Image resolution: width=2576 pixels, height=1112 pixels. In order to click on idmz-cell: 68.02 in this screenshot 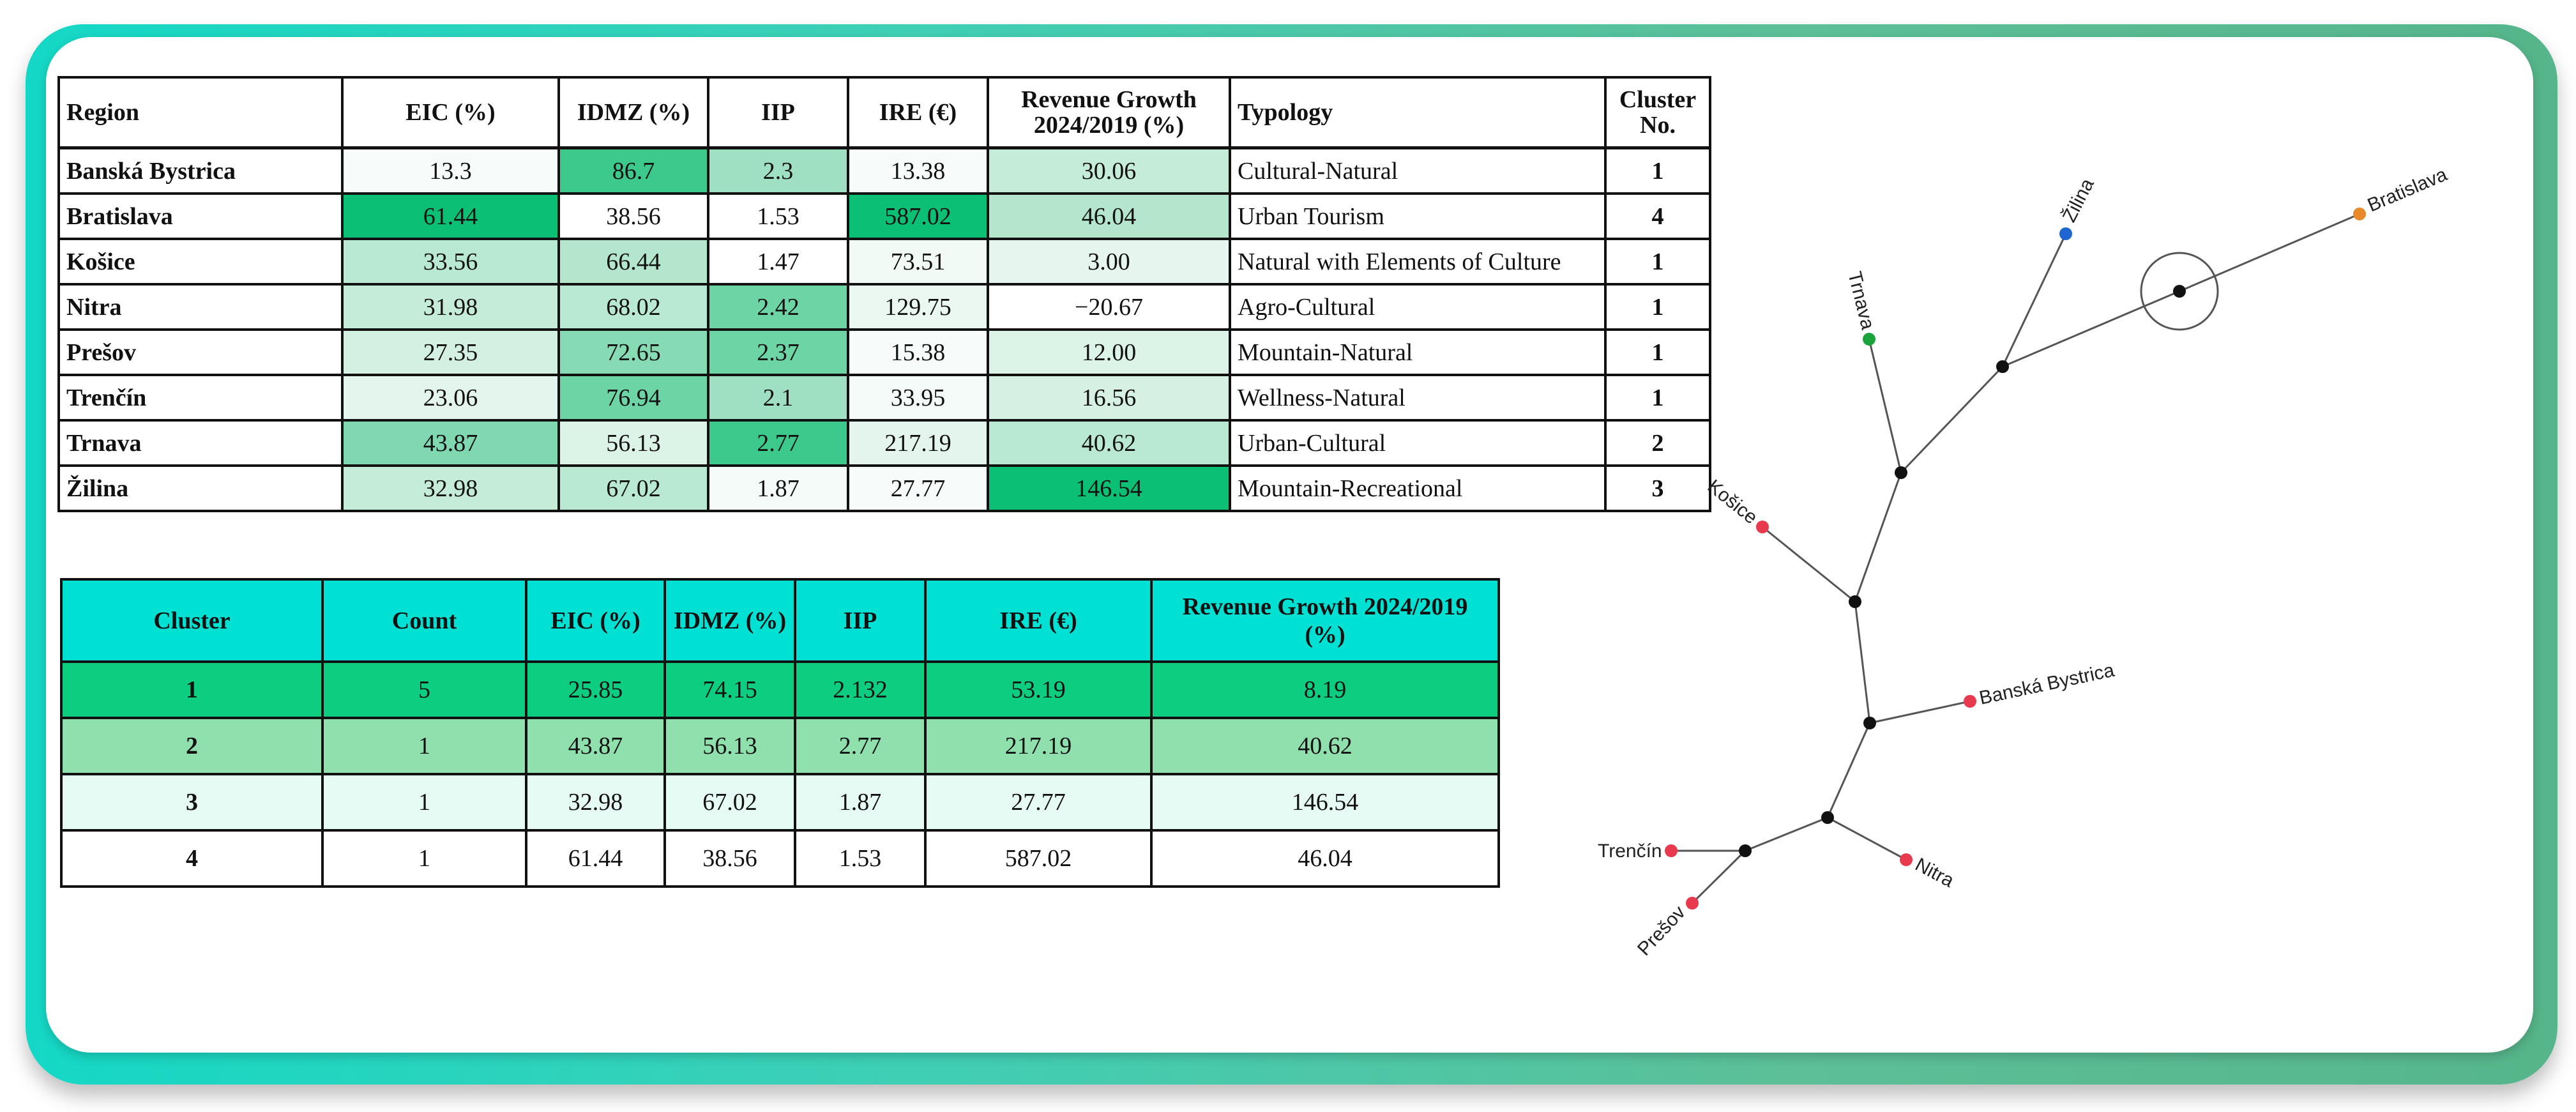, I will do `click(633, 307)`.